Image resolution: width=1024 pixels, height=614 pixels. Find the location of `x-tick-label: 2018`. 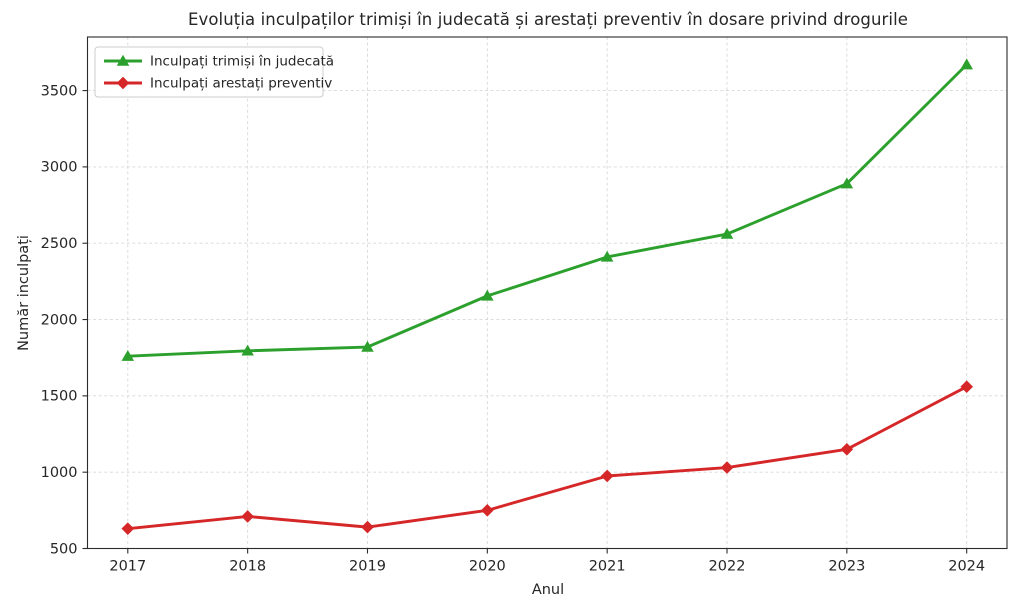

x-tick-label: 2018 is located at coordinates (247, 567).